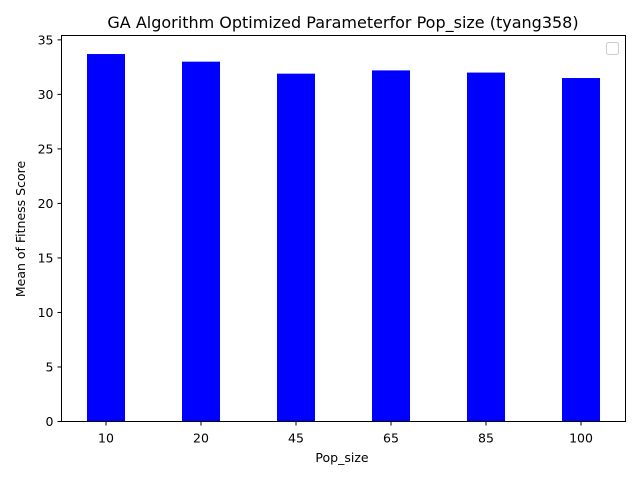 Image resolution: width=640 pixels, height=484 pixels. I want to click on x-tick-label-10: 10, so click(106, 438).